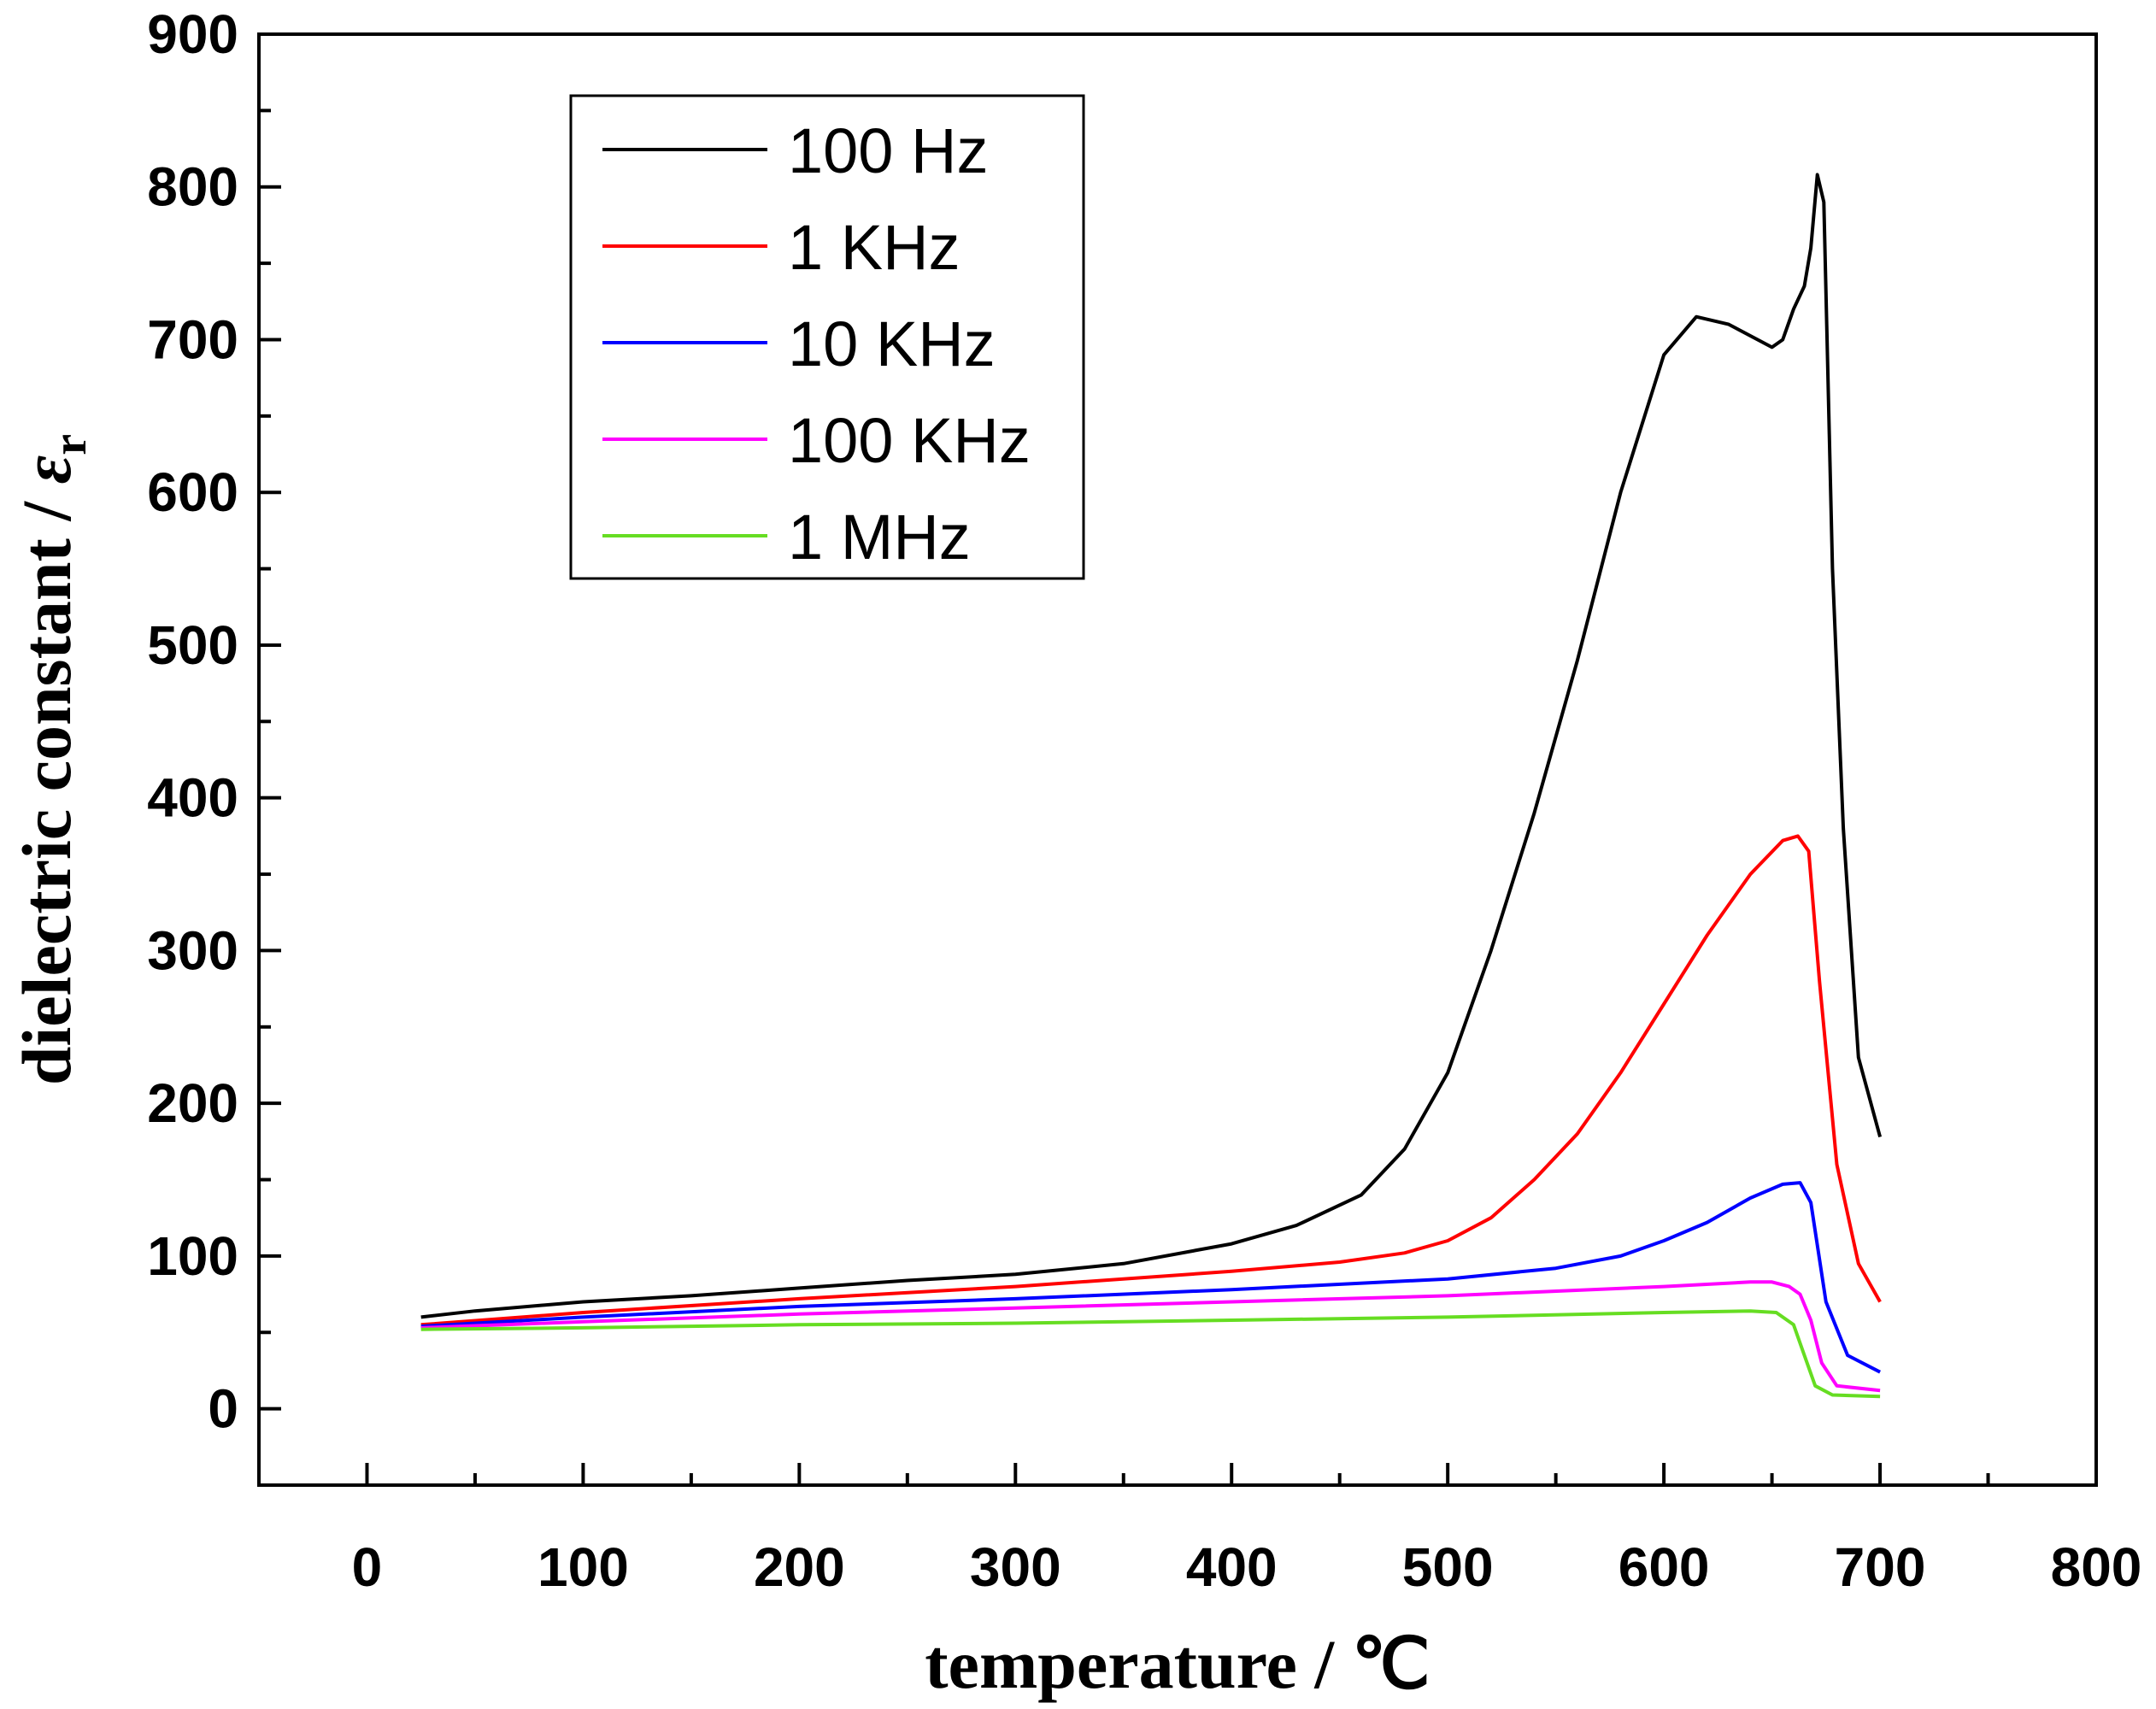 This screenshot has height=1709, width=2156. What do you see at coordinates (192, 1103) in the screenshot?
I see `y-tick-label: 200` at bounding box center [192, 1103].